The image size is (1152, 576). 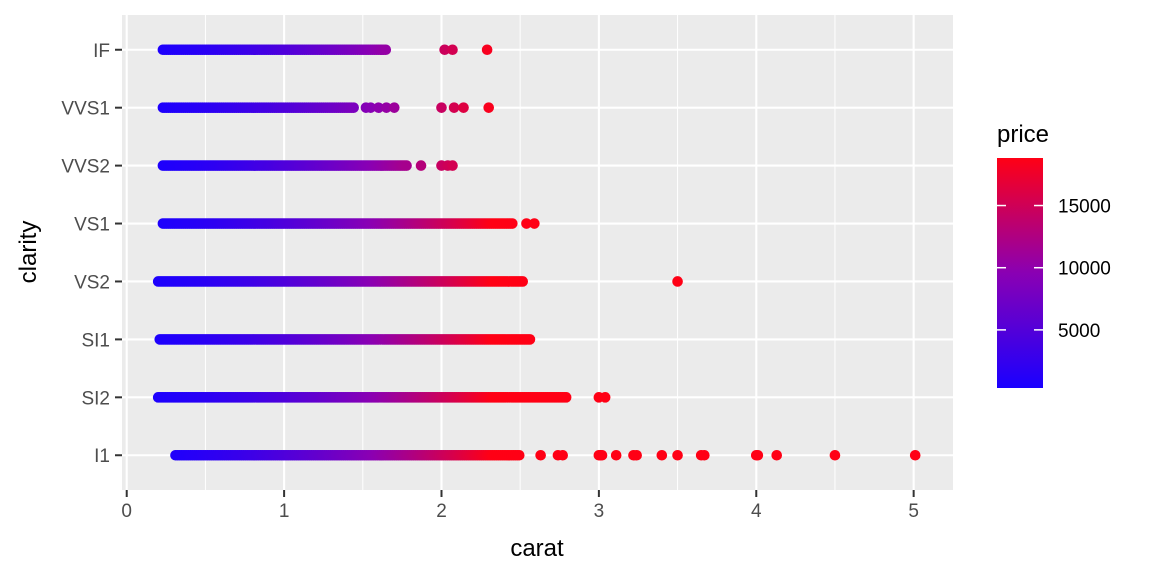 What do you see at coordinates (1020, 273) in the screenshot?
I see `colorbar` at bounding box center [1020, 273].